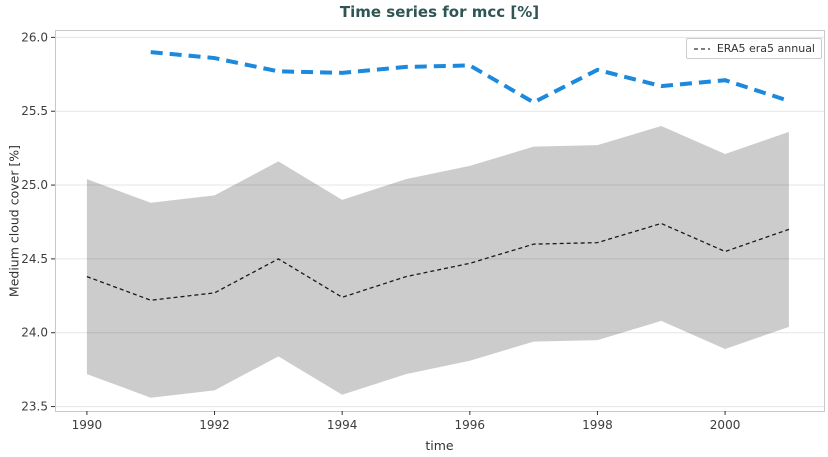 The image size is (828, 457). What do you see at coordinates (597, 425) in the screenshot?
I see `x-tick-label: 1998` at bounding box center [597, 425].